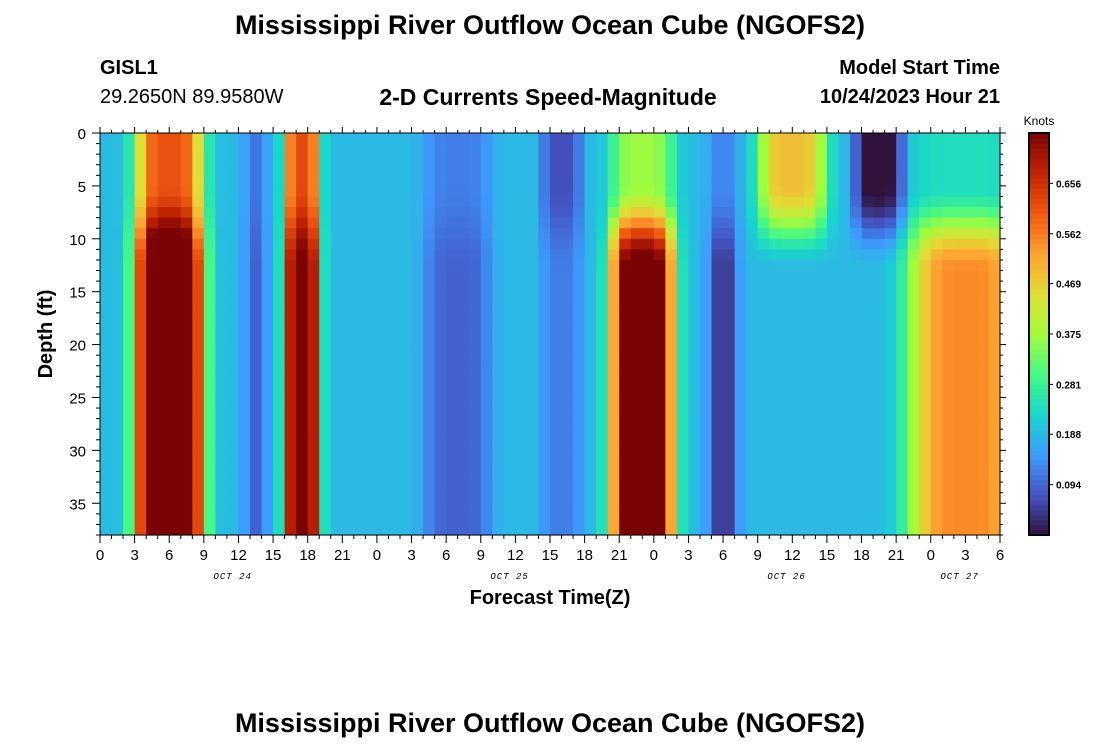  What do you see at coordinates (965, 555) in the screenshot?
I see `x-tick-label: 3` at bounding box center [965, 555].